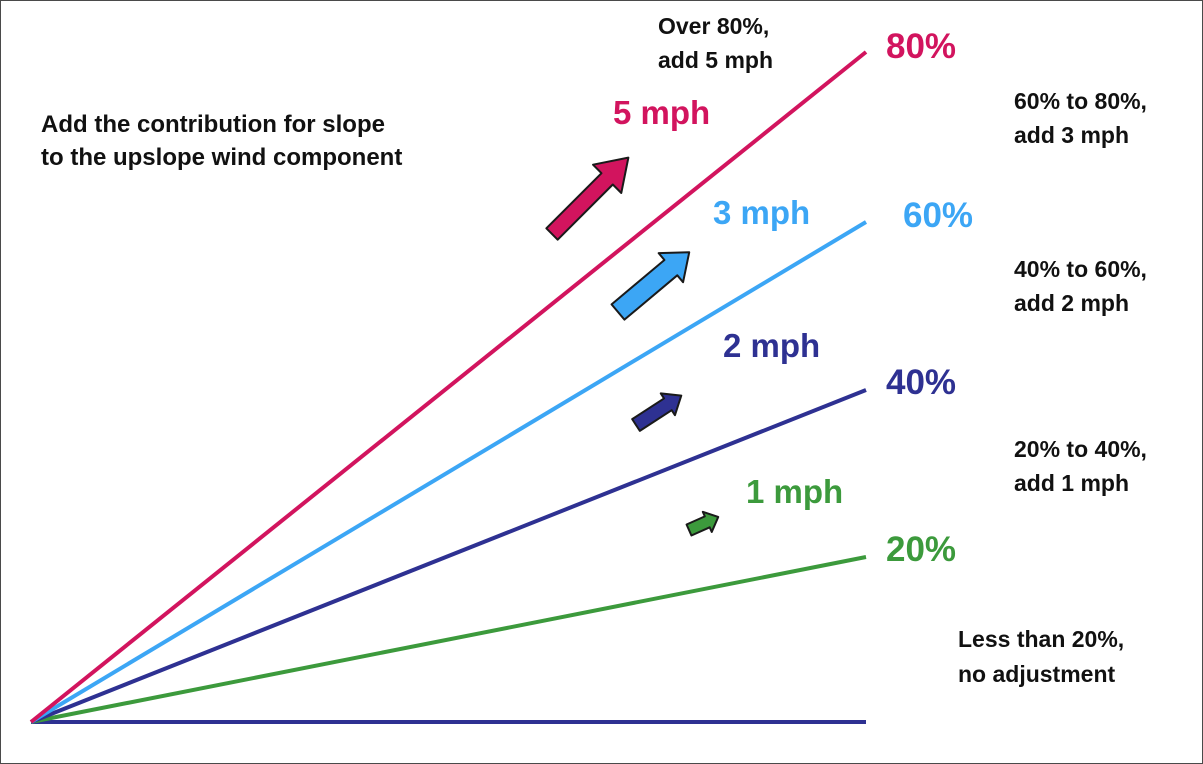 This screenshot has height=764, width=1203. What do you see at coordinates (1080, 269) in the screenshot?
I see `note-40-60-line1: 40% to 60%,` at bounding box center [1080, 269].